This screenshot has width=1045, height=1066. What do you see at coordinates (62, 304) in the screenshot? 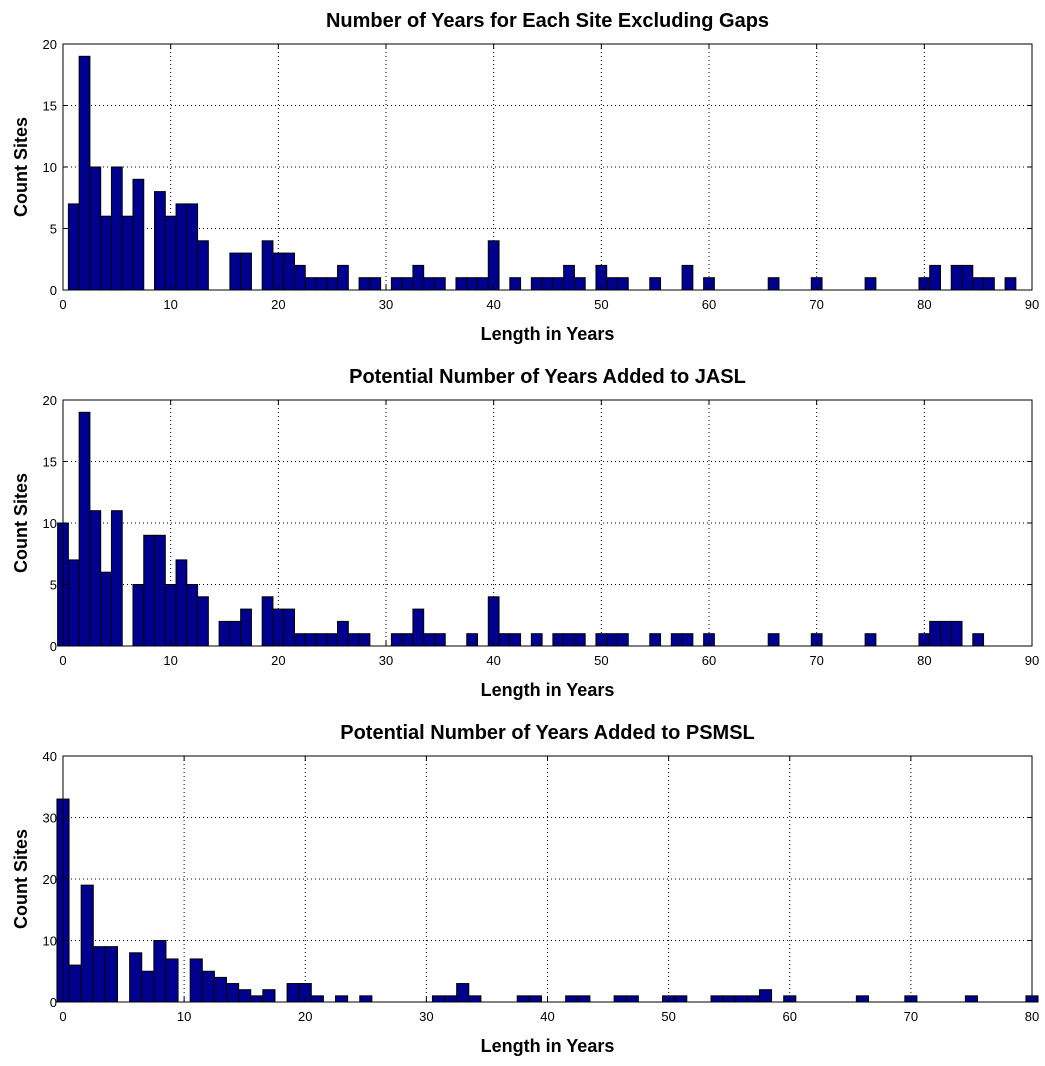
I see `x-tick-label: 0` at bounding box center [62, 304].